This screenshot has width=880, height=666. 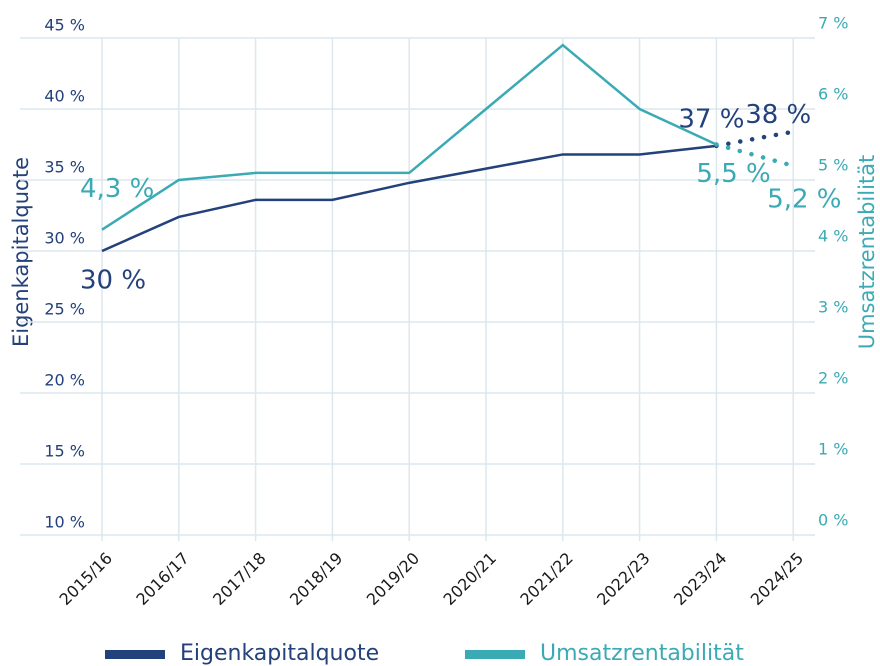 I want to click on x-tick-label: 2021/22, so click(x=546, y=579).